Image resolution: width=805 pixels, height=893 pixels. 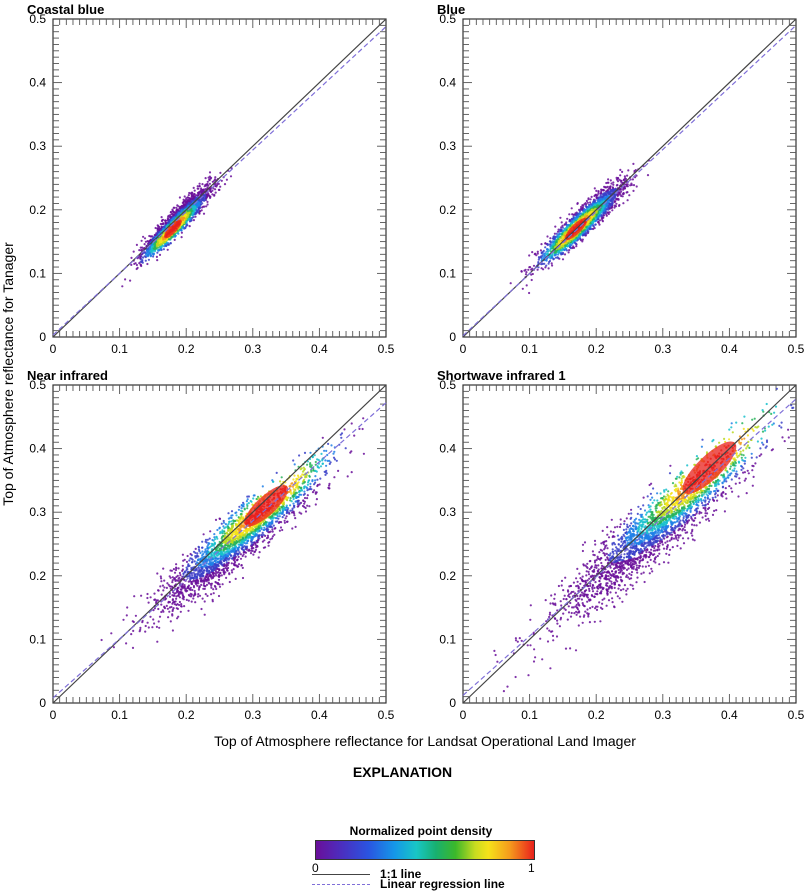 I want to click on x-tick-label: 0.3, so click(x=252, y=349).